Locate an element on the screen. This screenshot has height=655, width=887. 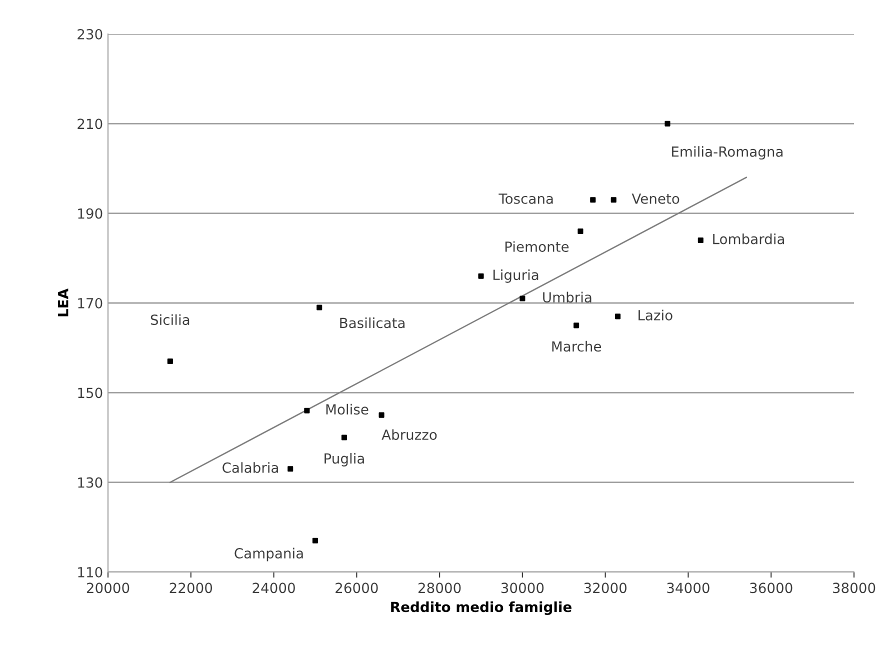
x-axis-title: Reddito medio famiglie is located at coordinates (481, 608).